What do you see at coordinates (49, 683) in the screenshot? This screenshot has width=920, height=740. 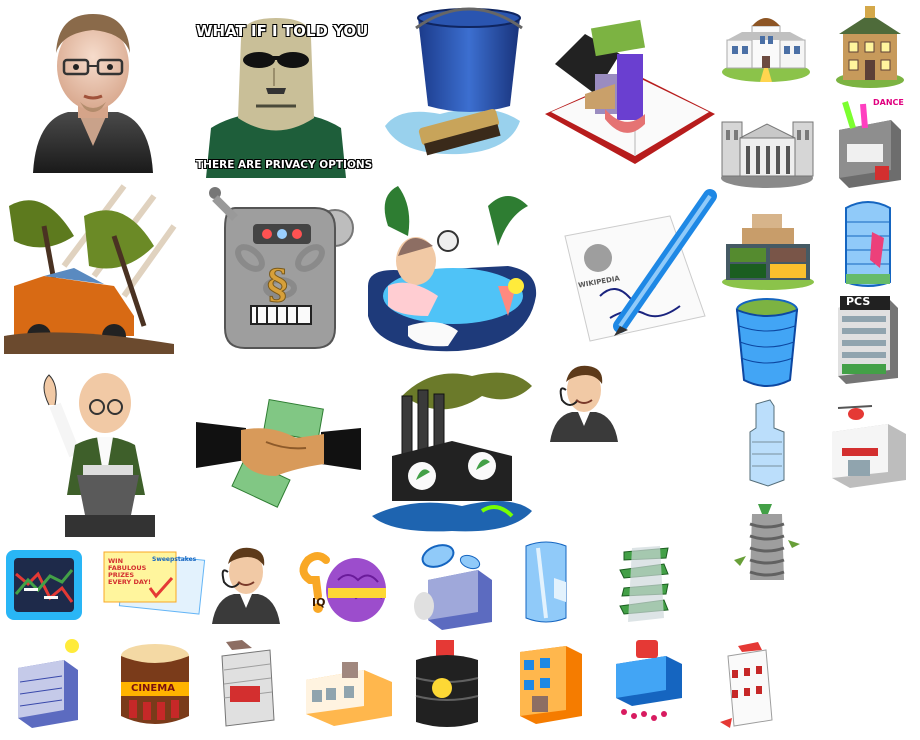 I see `bank-building-icon` at bounding box center [49, 683].